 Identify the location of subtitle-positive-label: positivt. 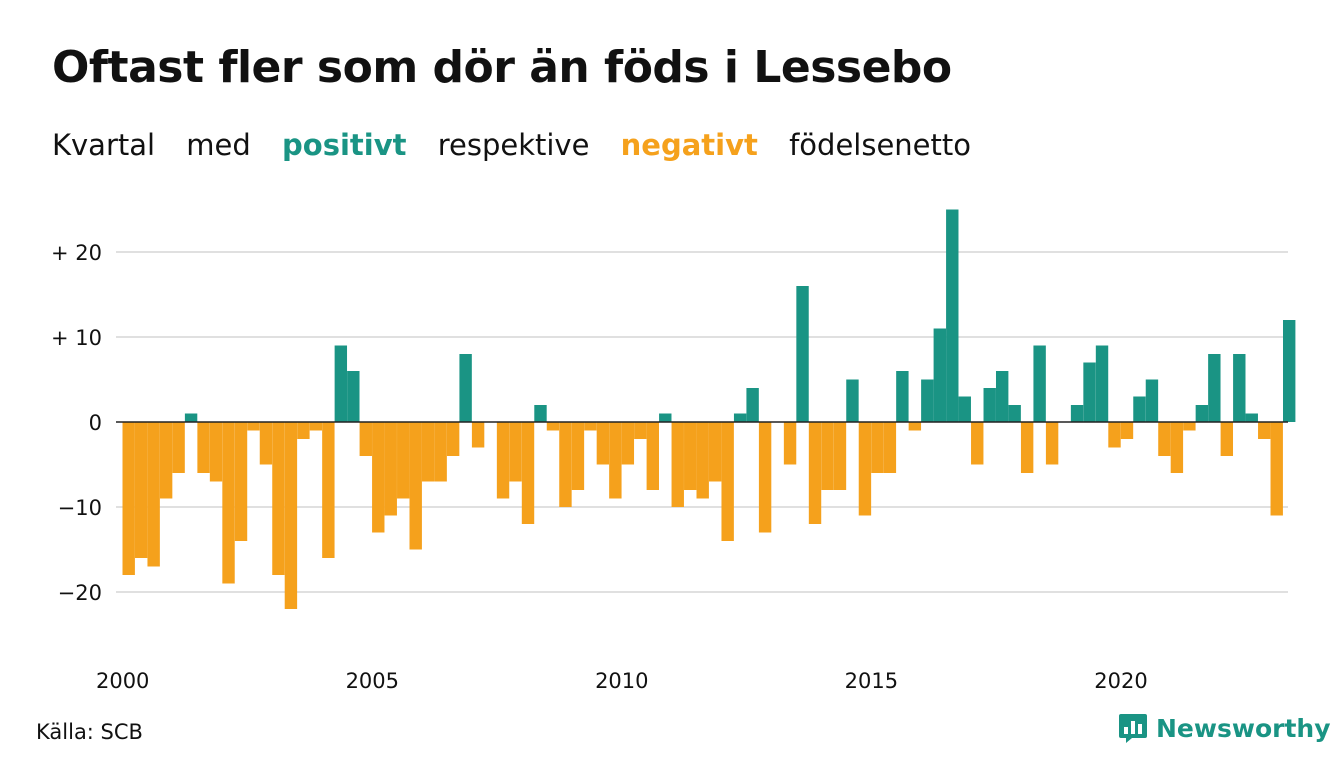
(344, 145).